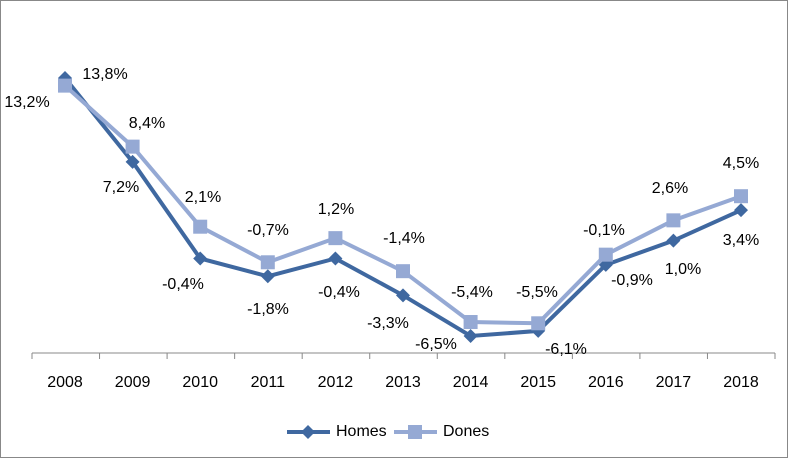  What do you see at coordinates (336, 209) in the screenshot?
I see `data-label: 1,2%` at bounding box center [336, 209].